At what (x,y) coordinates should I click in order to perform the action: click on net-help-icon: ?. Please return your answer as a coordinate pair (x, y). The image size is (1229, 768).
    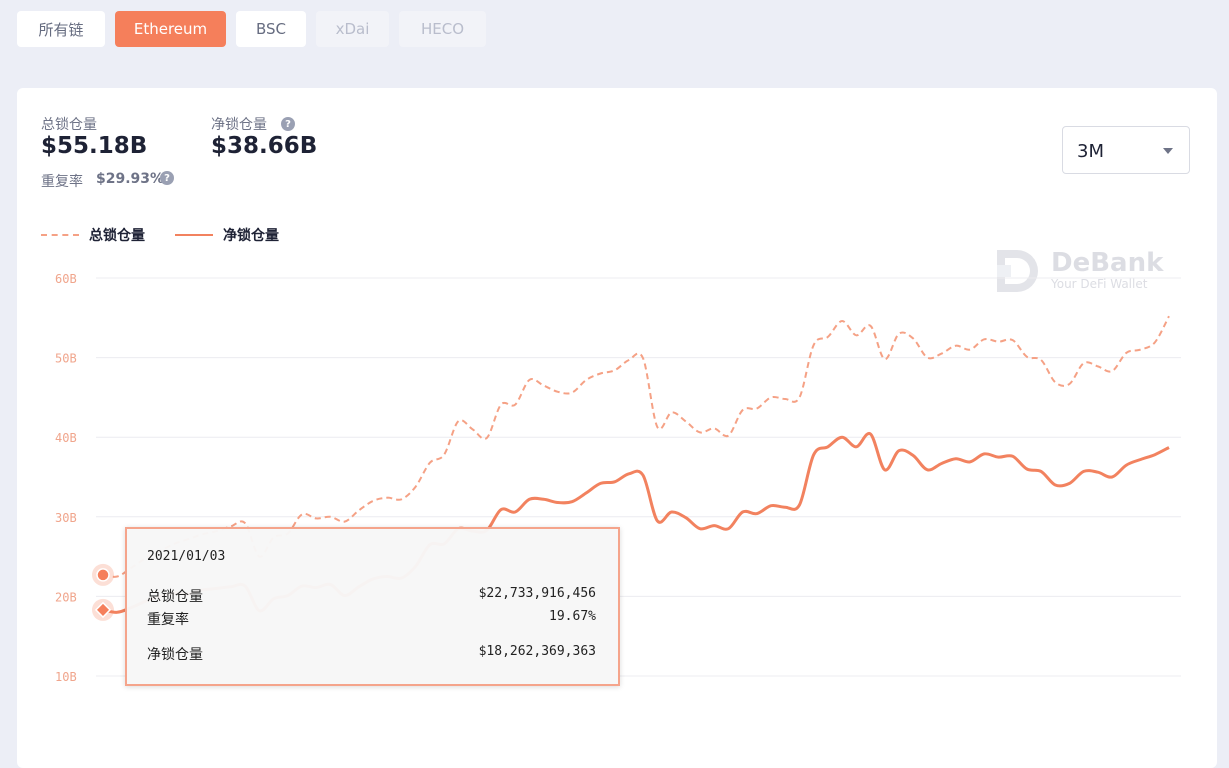
    Looking at the image, I should click on (288, 124).